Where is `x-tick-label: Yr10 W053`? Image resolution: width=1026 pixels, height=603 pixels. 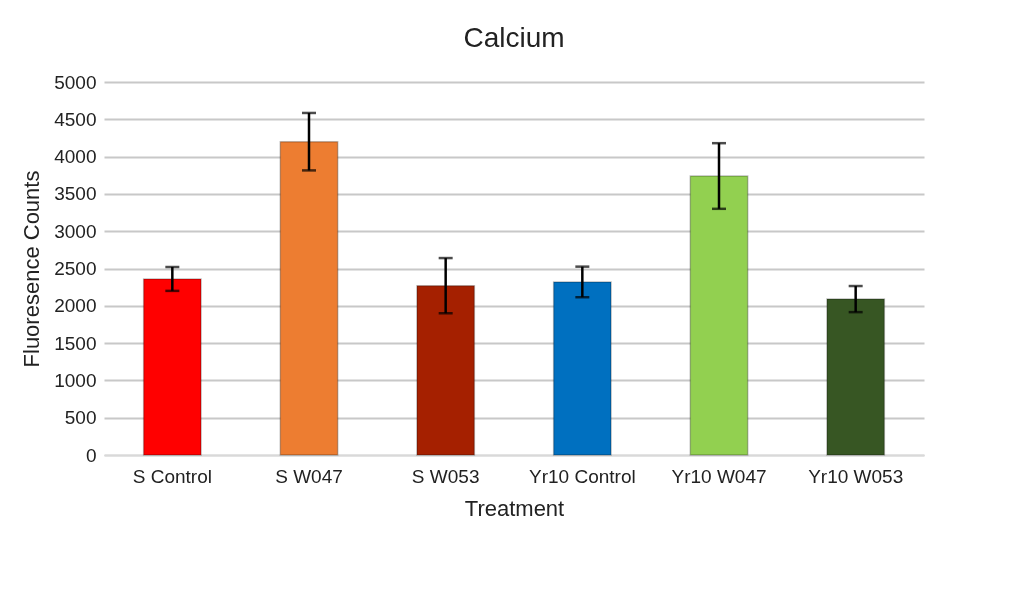 x-tick-label: Yr10 W053 is located at coordinates (856, 476).